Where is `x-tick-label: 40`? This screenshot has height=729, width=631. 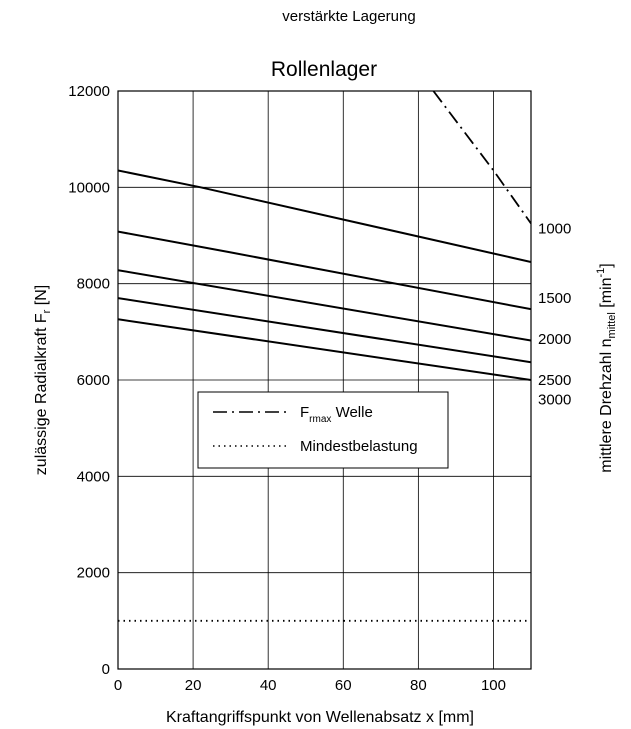 x-tick-label: 40 is located at coordinates (268, 685).